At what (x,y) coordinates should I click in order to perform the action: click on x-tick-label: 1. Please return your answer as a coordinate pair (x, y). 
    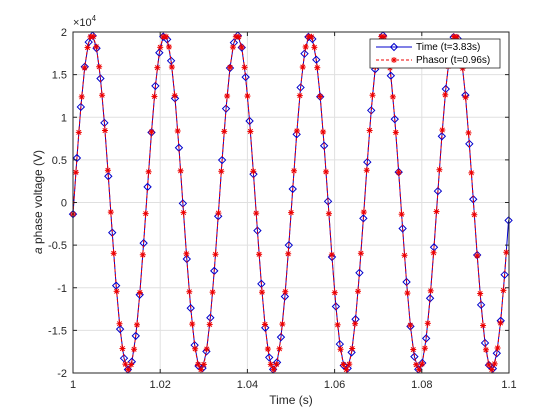
    Looking at the image, I should click on (73, 385).